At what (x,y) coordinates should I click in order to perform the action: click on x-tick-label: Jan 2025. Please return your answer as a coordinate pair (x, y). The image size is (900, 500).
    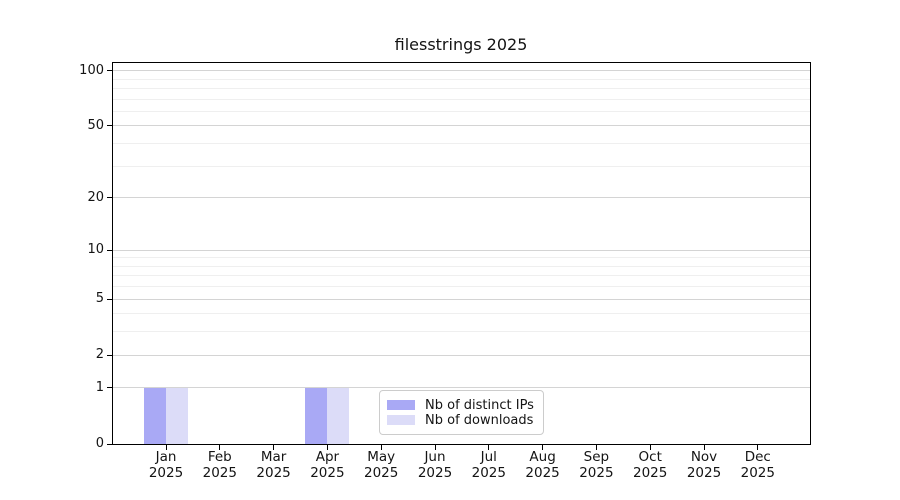
    Looking at the image, I should click on (166, 465).